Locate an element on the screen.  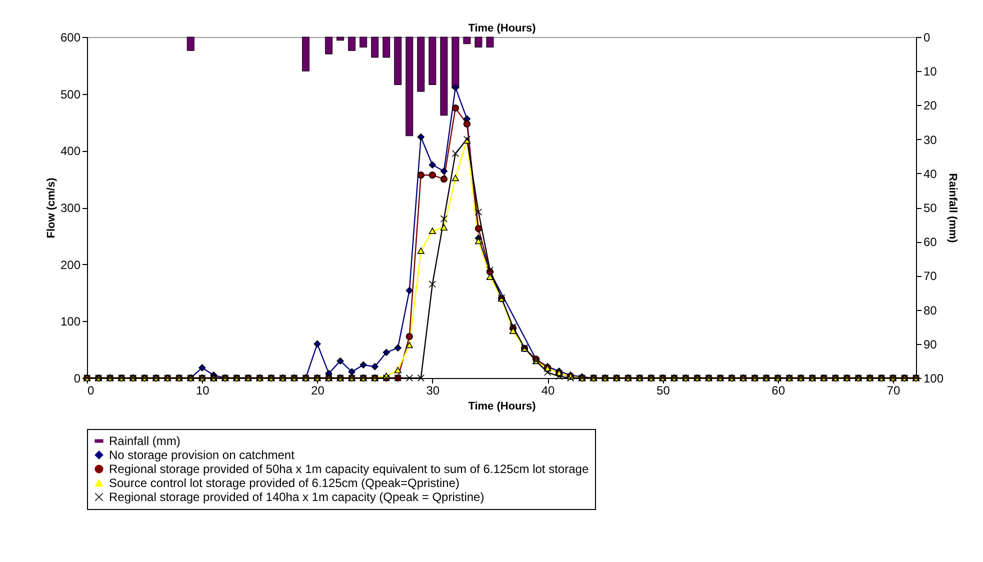
x-tick-label: 30 is located at coordinates (433, 391).